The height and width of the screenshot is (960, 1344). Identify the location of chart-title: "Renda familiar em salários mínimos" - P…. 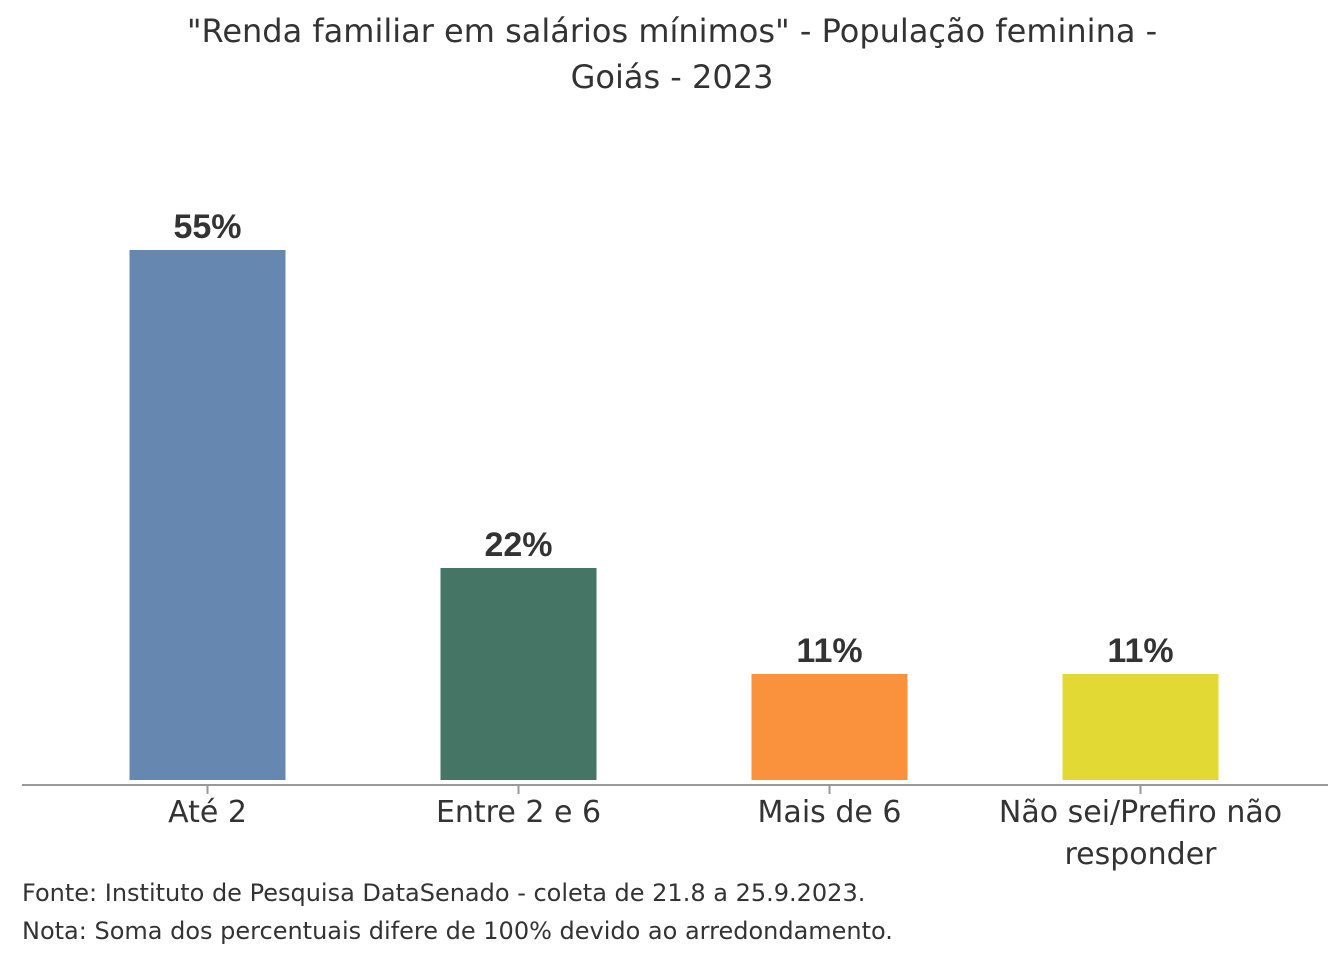
(672, 54).